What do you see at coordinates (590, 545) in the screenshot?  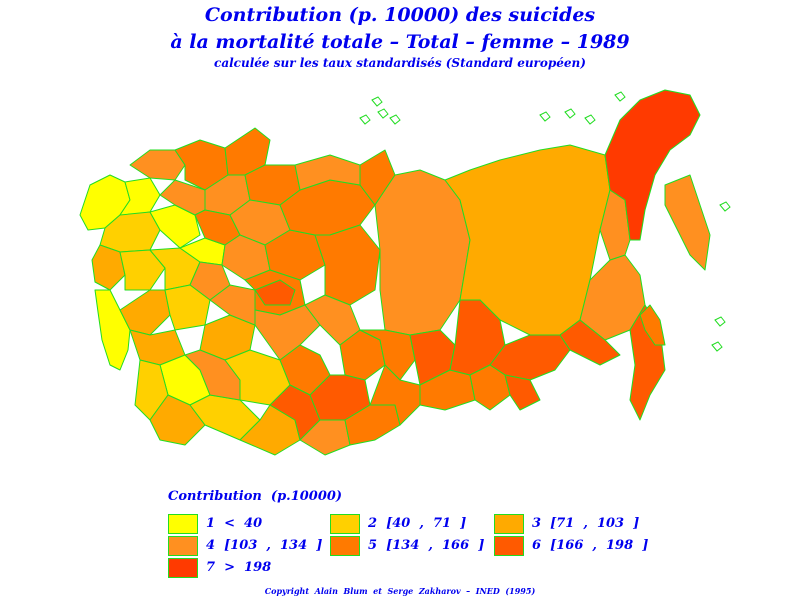 I see `legend-label-6: 6 [166 , 198 ]` at bounding box center [590, 545].